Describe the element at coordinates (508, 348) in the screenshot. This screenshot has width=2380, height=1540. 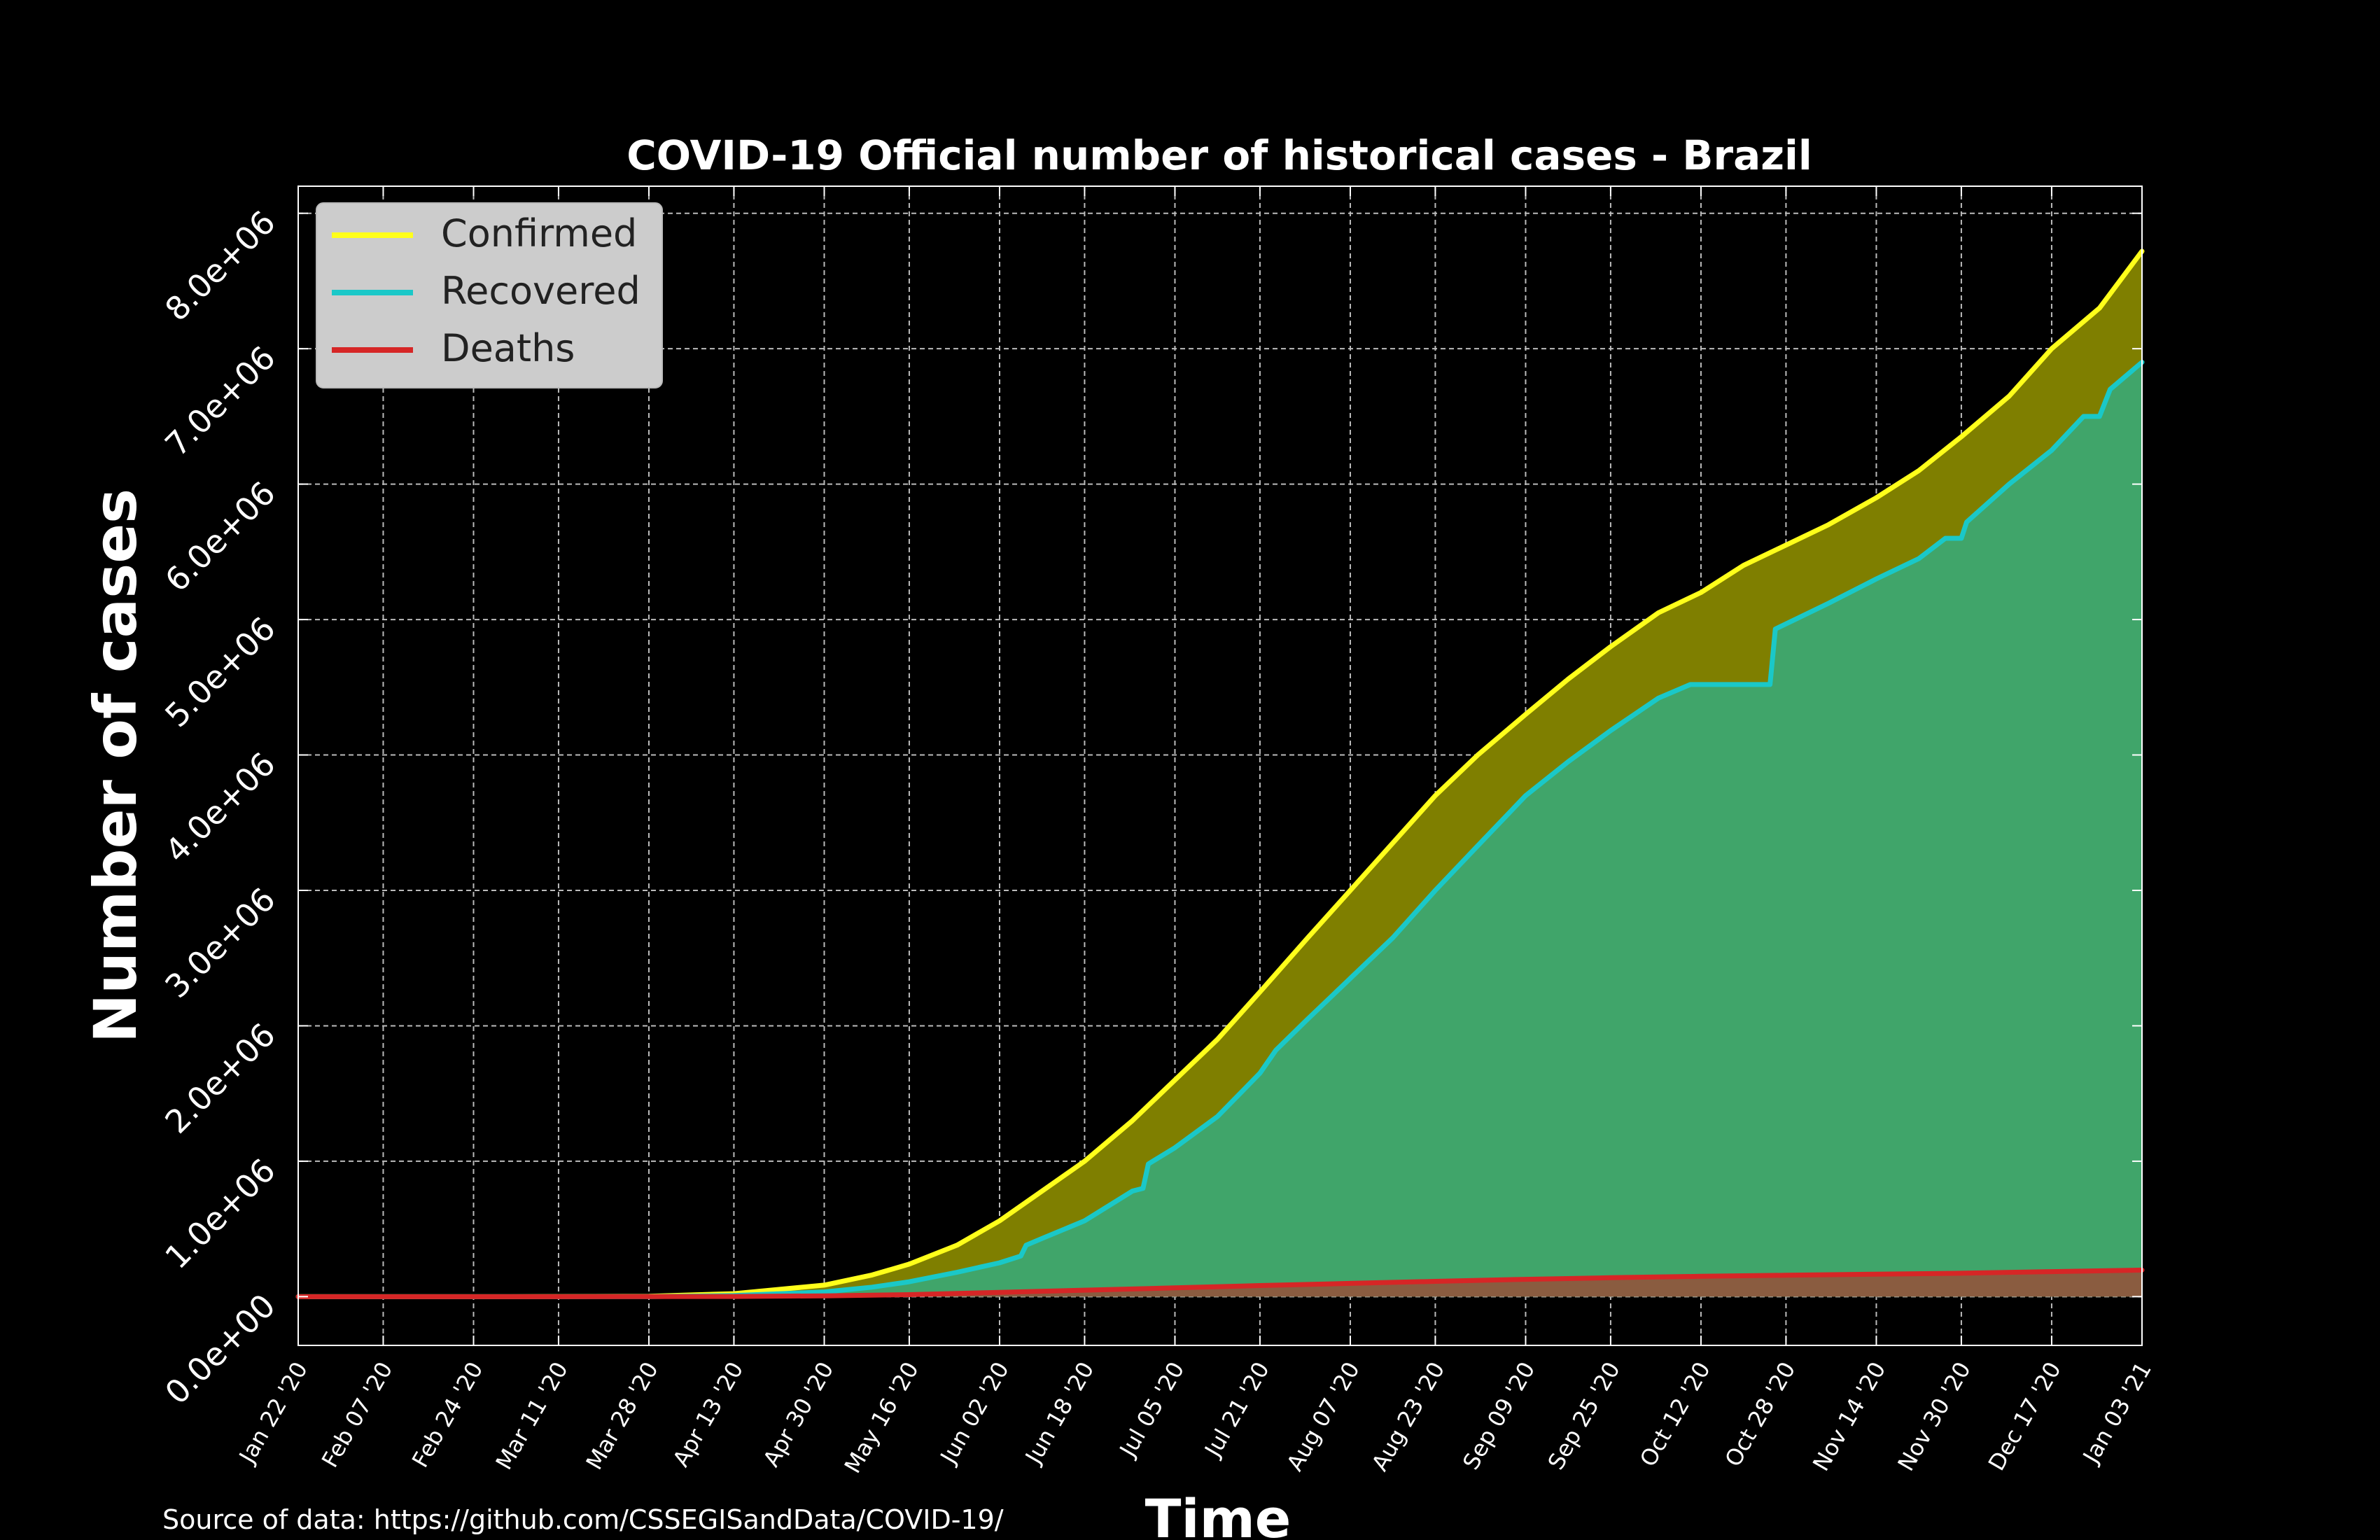
I see `legend-label-deaths: Deaths` at that location.